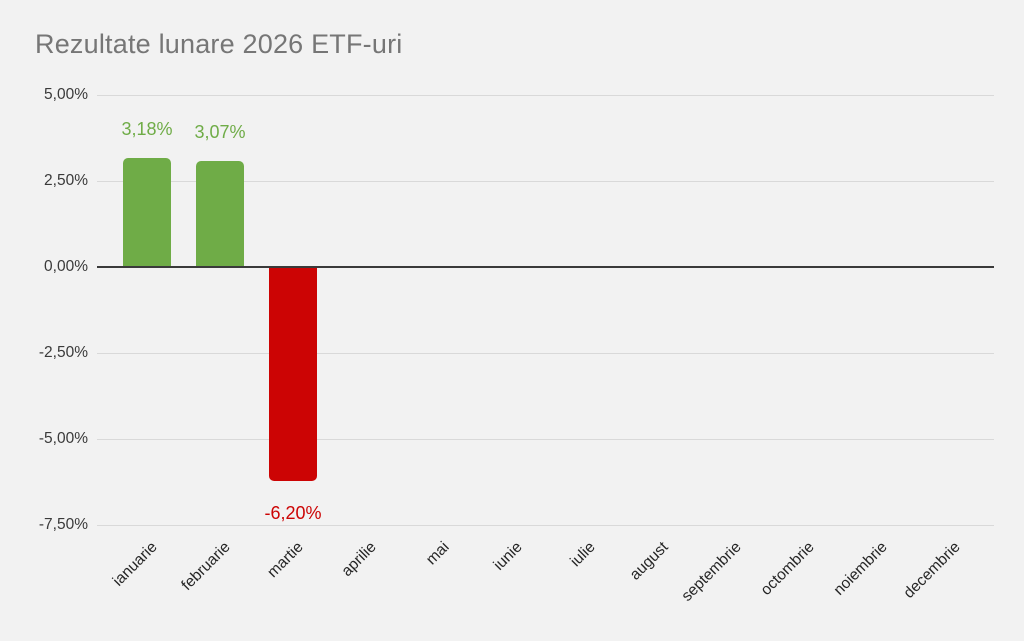  What do you see at coordinates (66, 180) in the screenshot?
I see `y-axis-tick-label: 2,50%` at bounding box center [66, 180].